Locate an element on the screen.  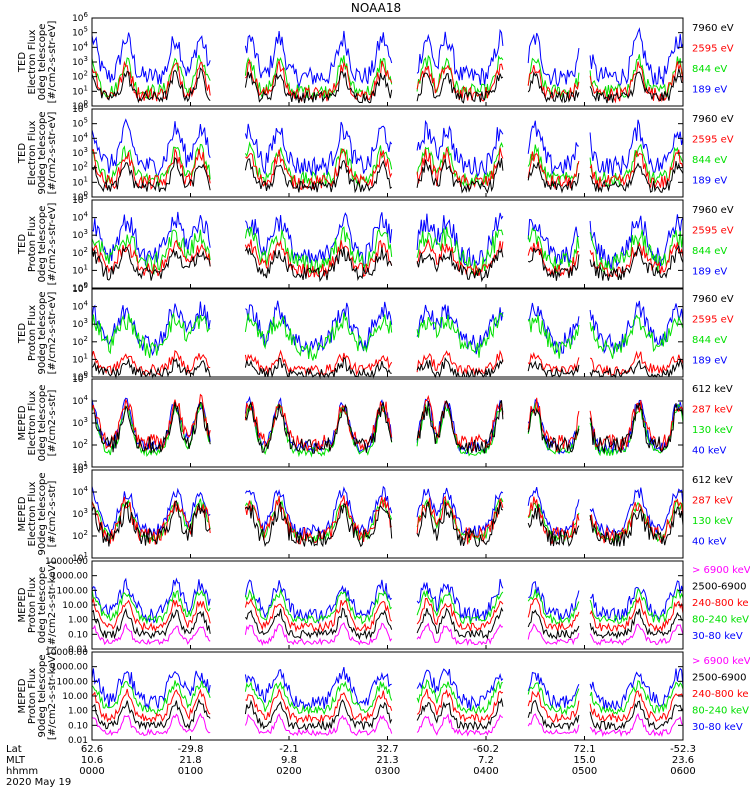
y-tick-exp-5-2: 2 is located at coordinates (86, 442).